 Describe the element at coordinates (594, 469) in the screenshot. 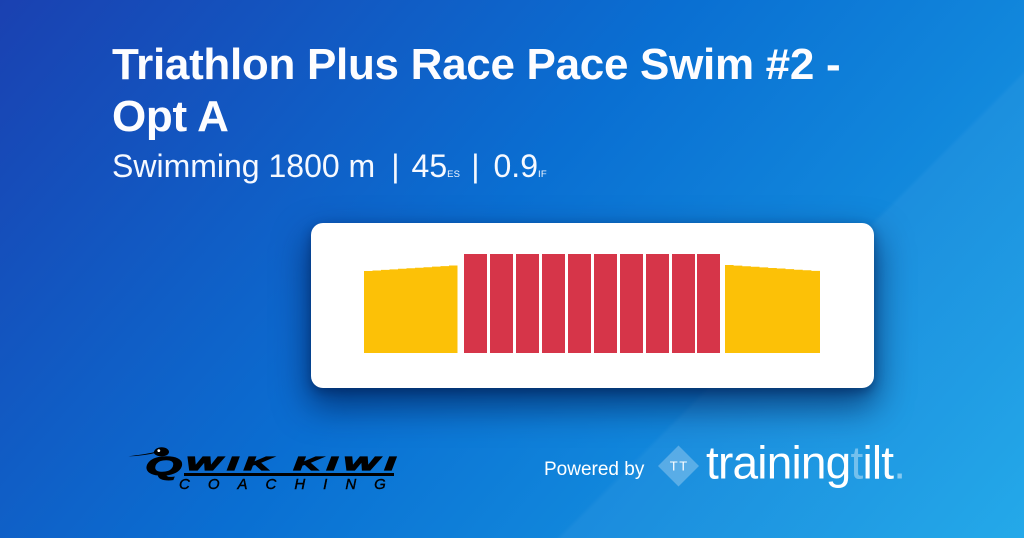

I see `svg-text: Powered by` at that location.